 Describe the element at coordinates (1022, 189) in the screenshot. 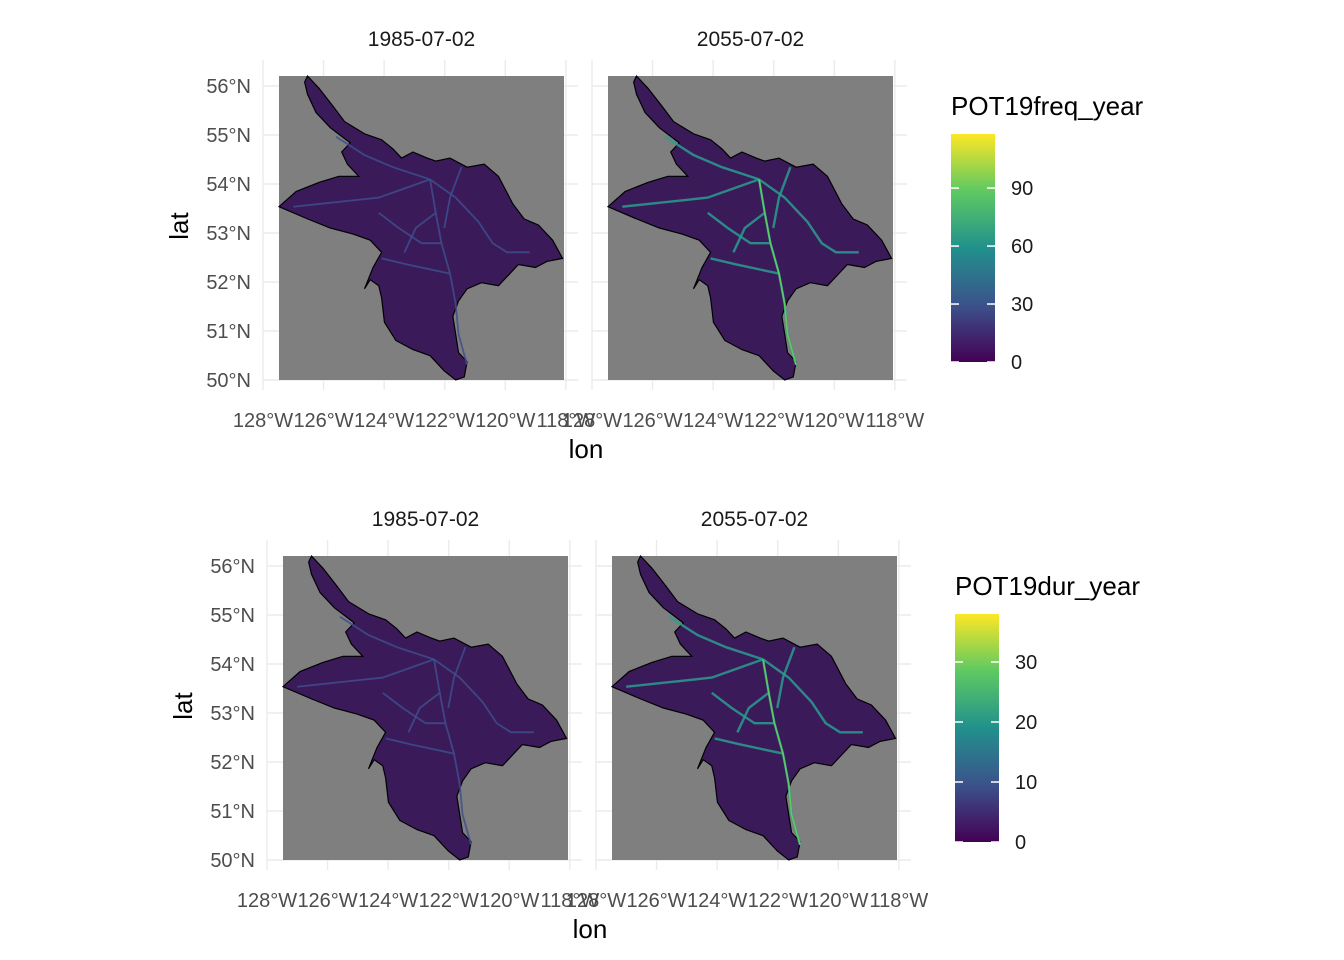

I see `legend-tick-label: 90` at that location.